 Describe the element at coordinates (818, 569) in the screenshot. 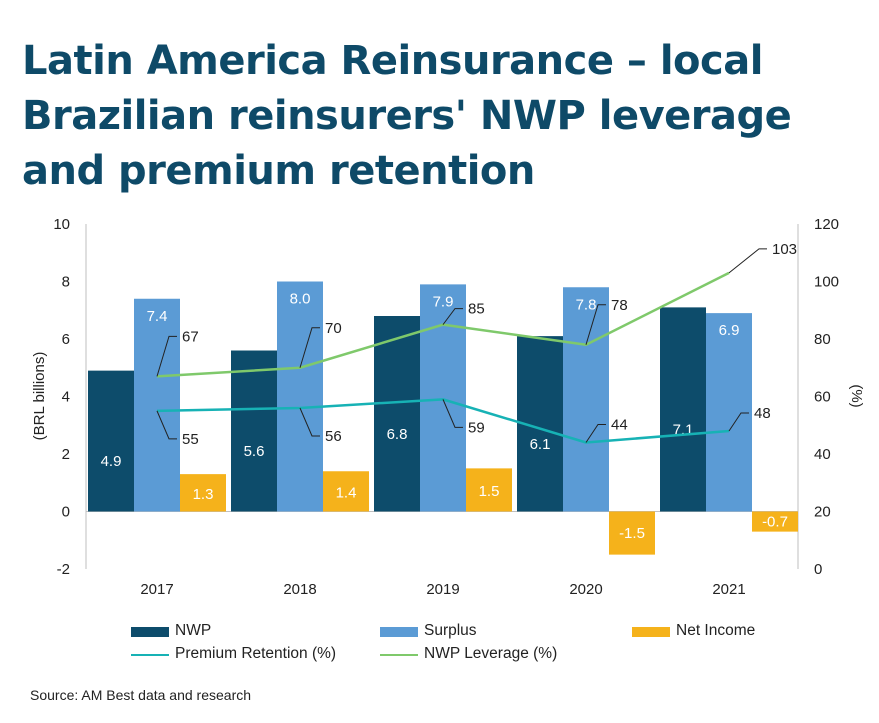

I see `y2-tick-label-0: 0` at that location.